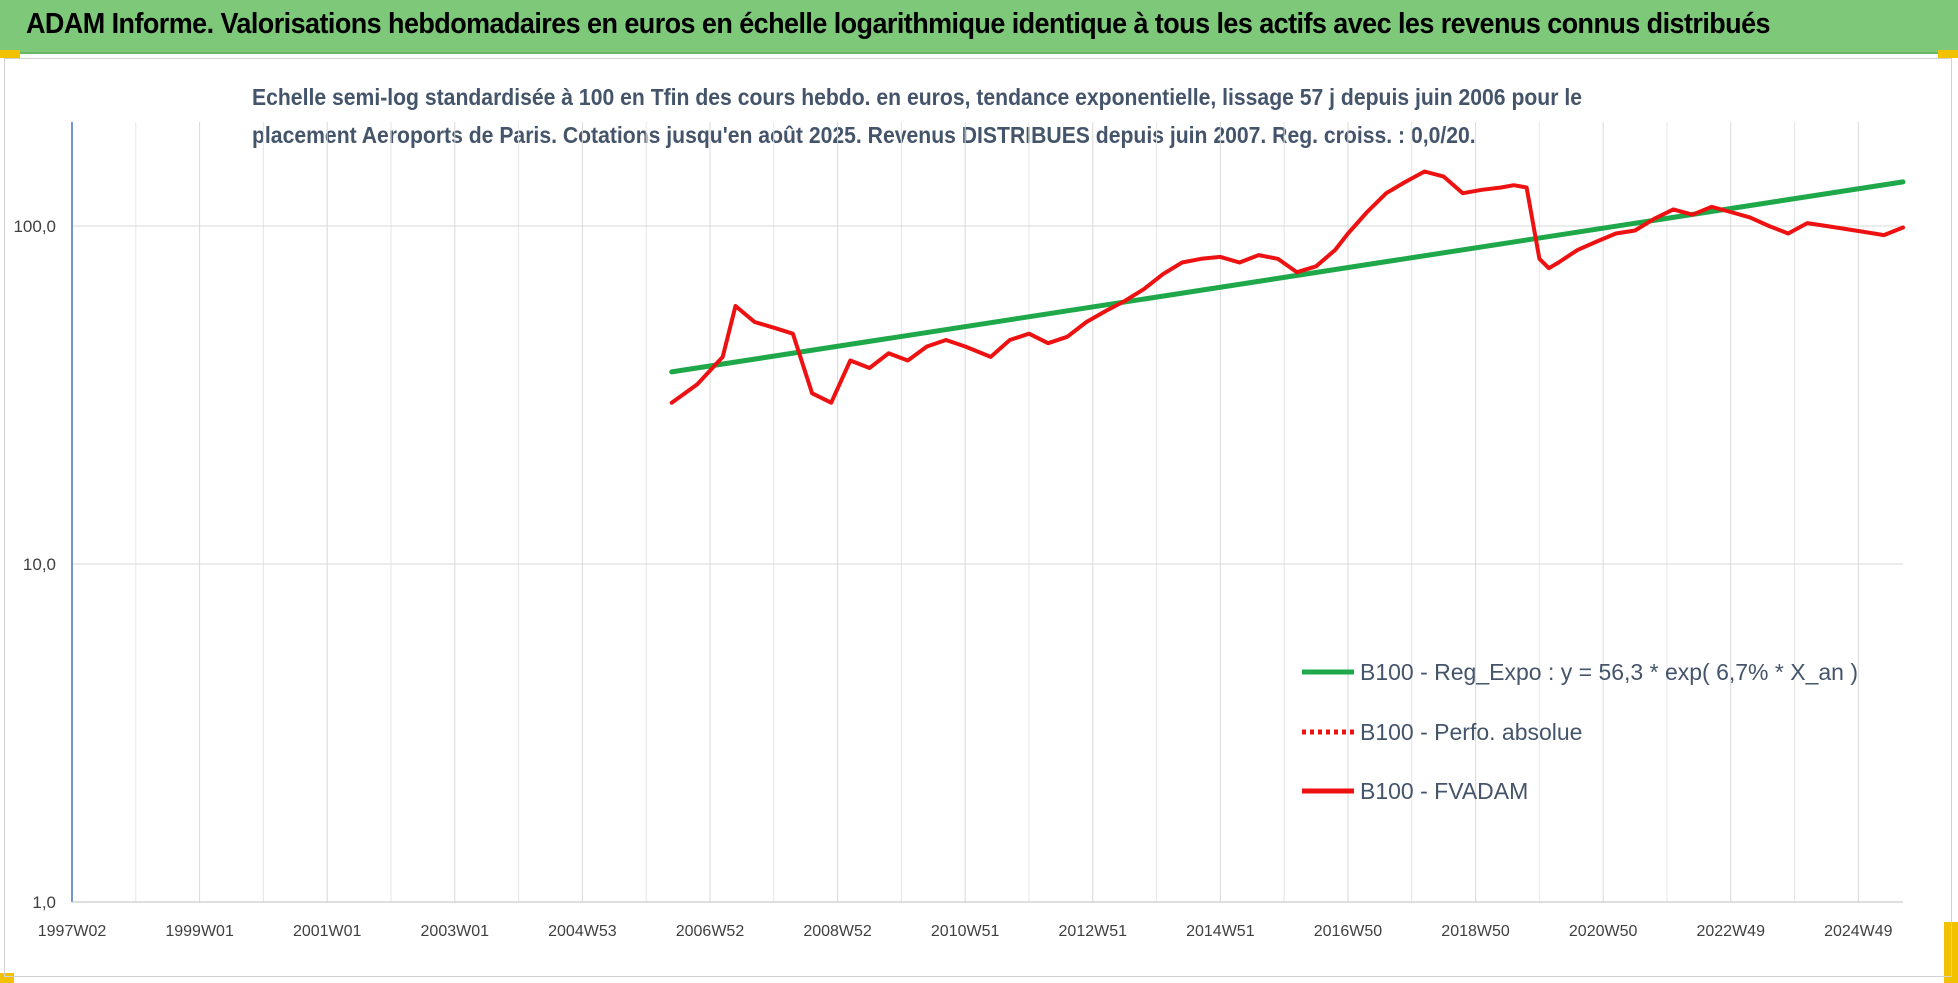 The height and width of the screenshot is (983, 1958). What do you see at coordinates (10, 54) in the screenshot?
I see `corner-mark-top-left` at bounding box center [10, 54].